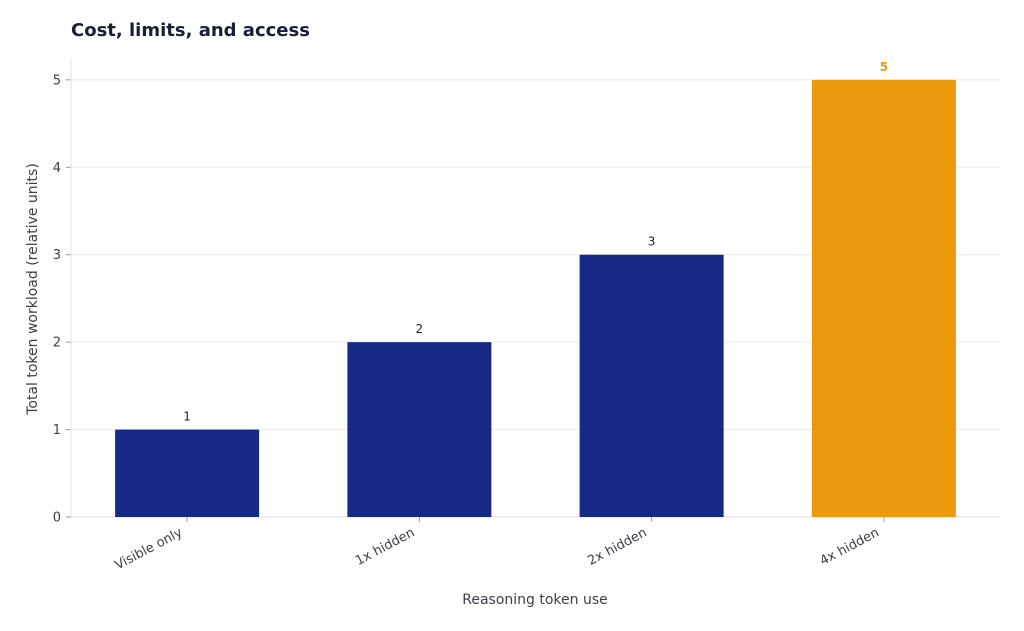 This screenshot has width=1024, height=631. Describe the element at coordinates (419, 429) in the screenshot. I see `bar-1x-hidden` at that location.